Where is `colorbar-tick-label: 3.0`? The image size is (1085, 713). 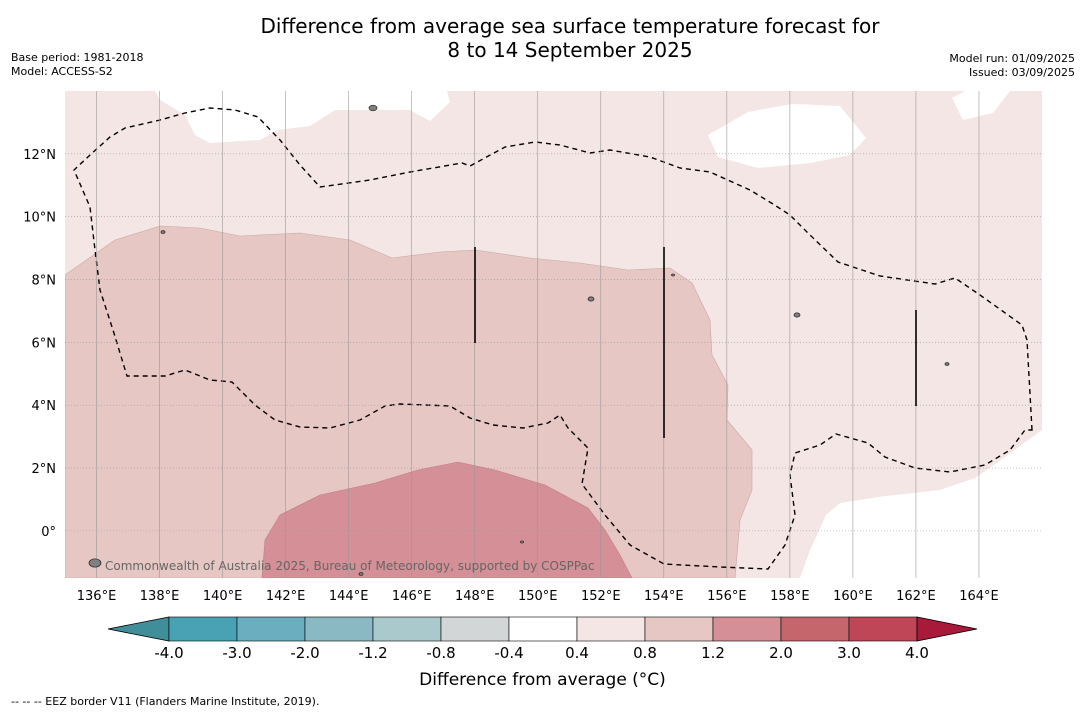 colorbar-tick-label: 3.0 is located at coordinates (849, 653).